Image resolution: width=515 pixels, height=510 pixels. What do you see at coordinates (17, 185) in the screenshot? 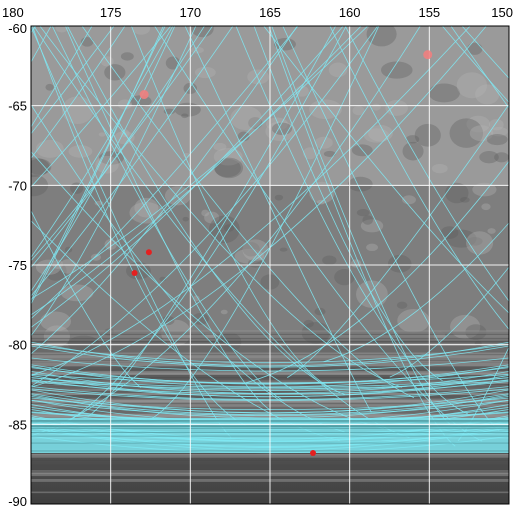
I see `y-tick-label: -70` at bounding box center [17, 185].